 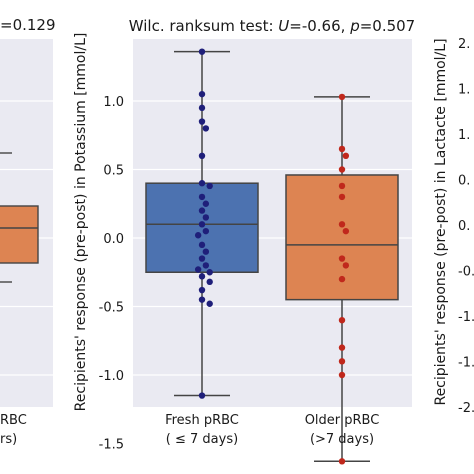 I want to click on left-panel: =0.129 RBC rs), so click(x=28, y=231).